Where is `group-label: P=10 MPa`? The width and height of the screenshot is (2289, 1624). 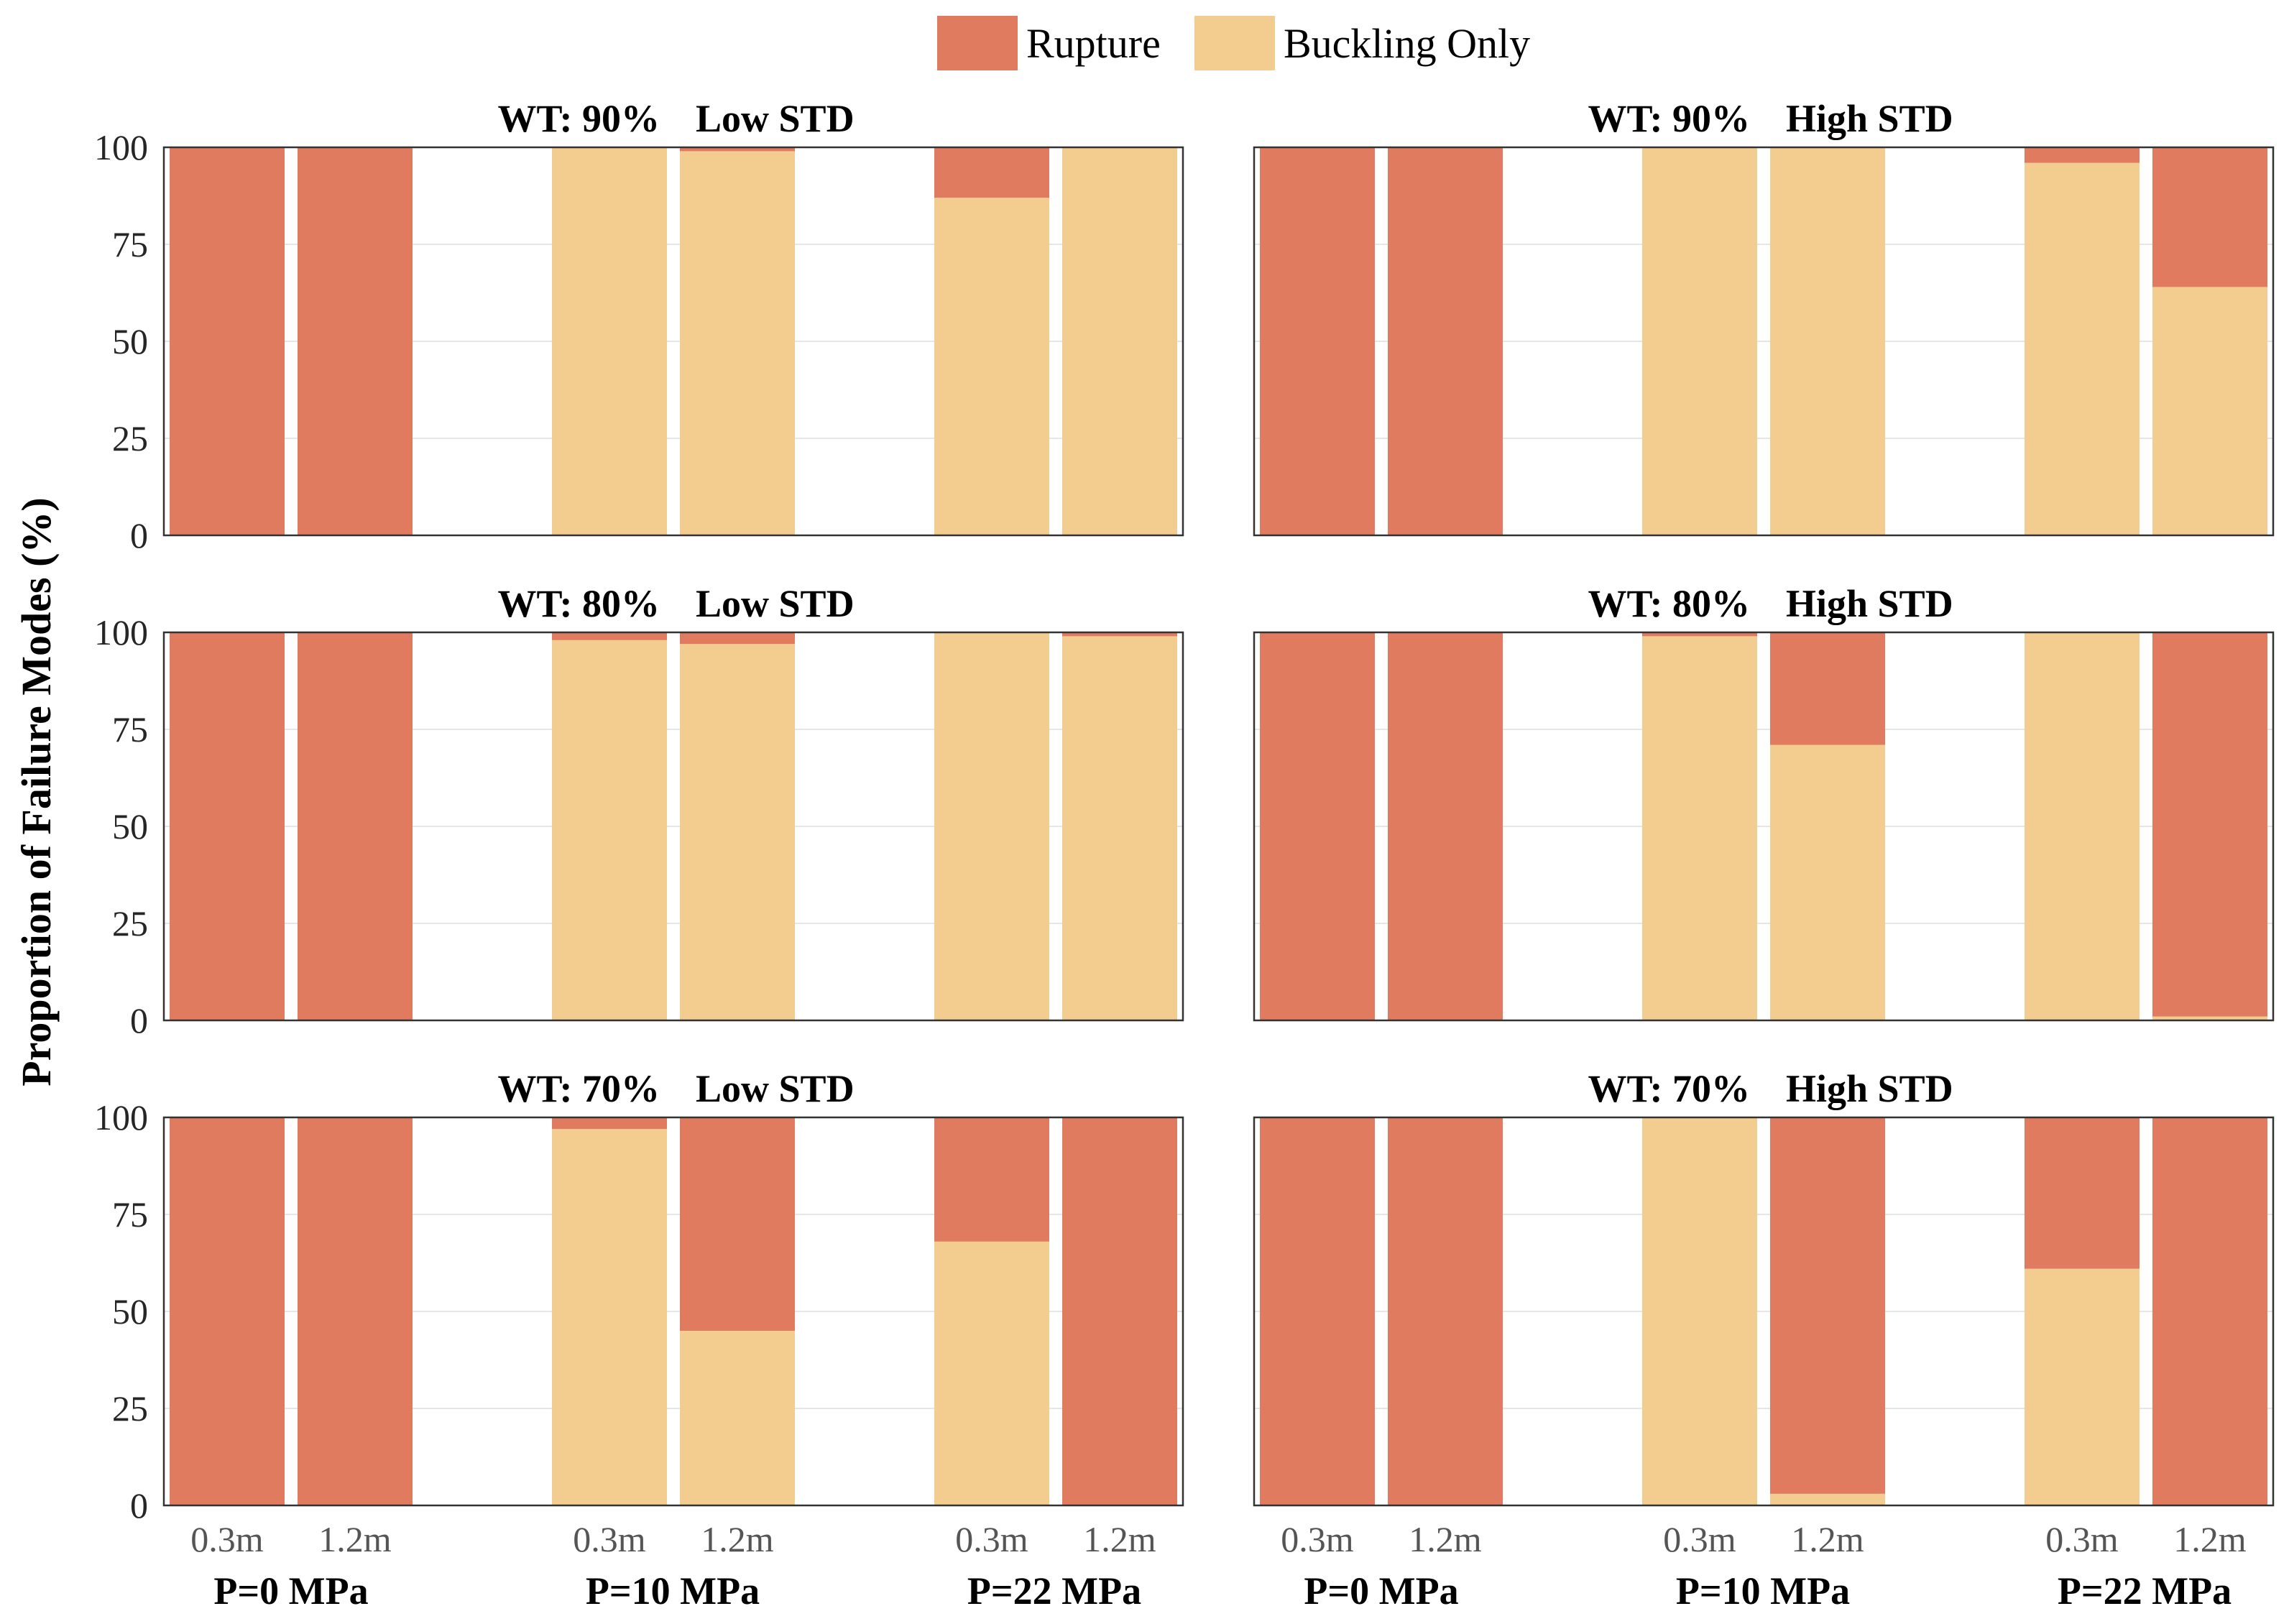 group-label: P=10 MPa is located at coordinates (1763, 1591).